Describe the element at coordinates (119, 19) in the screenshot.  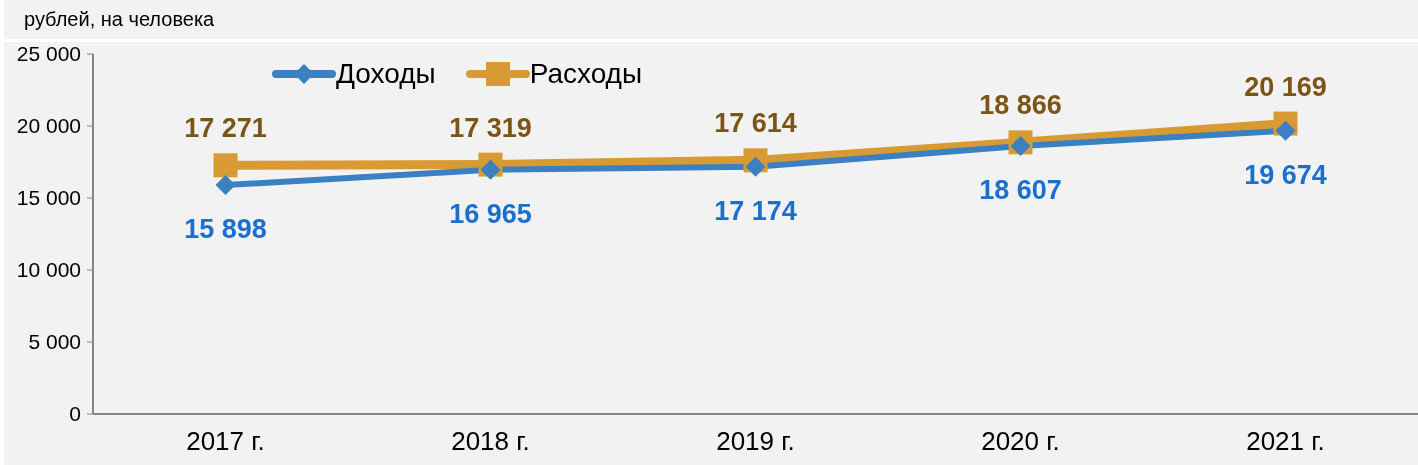
I see `y-axis-title: рублей, на человека` at that location.